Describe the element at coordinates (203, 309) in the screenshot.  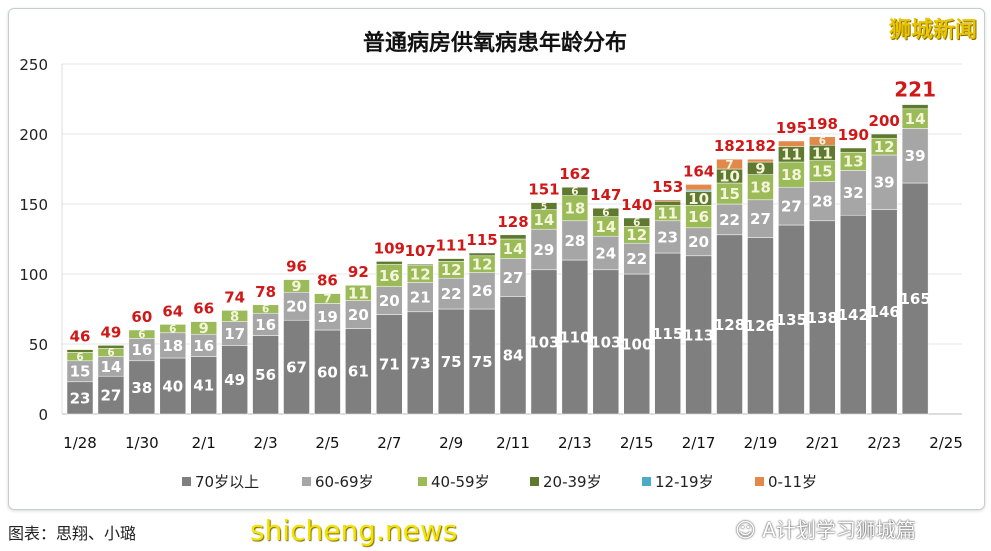
I see `total-label: 66` at that location.